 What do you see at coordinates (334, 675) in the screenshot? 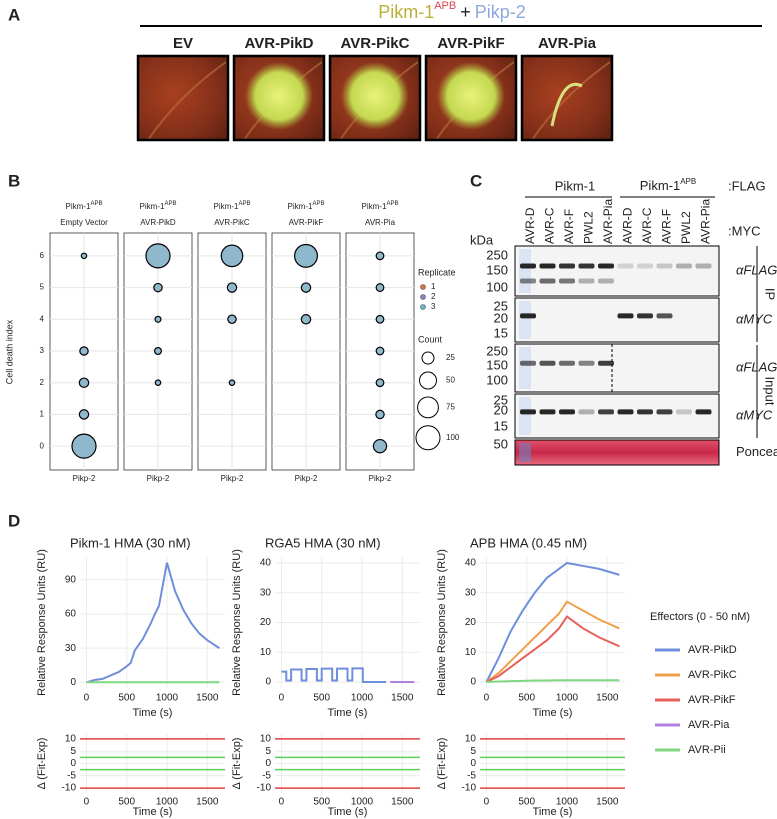
I see `series-line` at bounding box center [334, 675].